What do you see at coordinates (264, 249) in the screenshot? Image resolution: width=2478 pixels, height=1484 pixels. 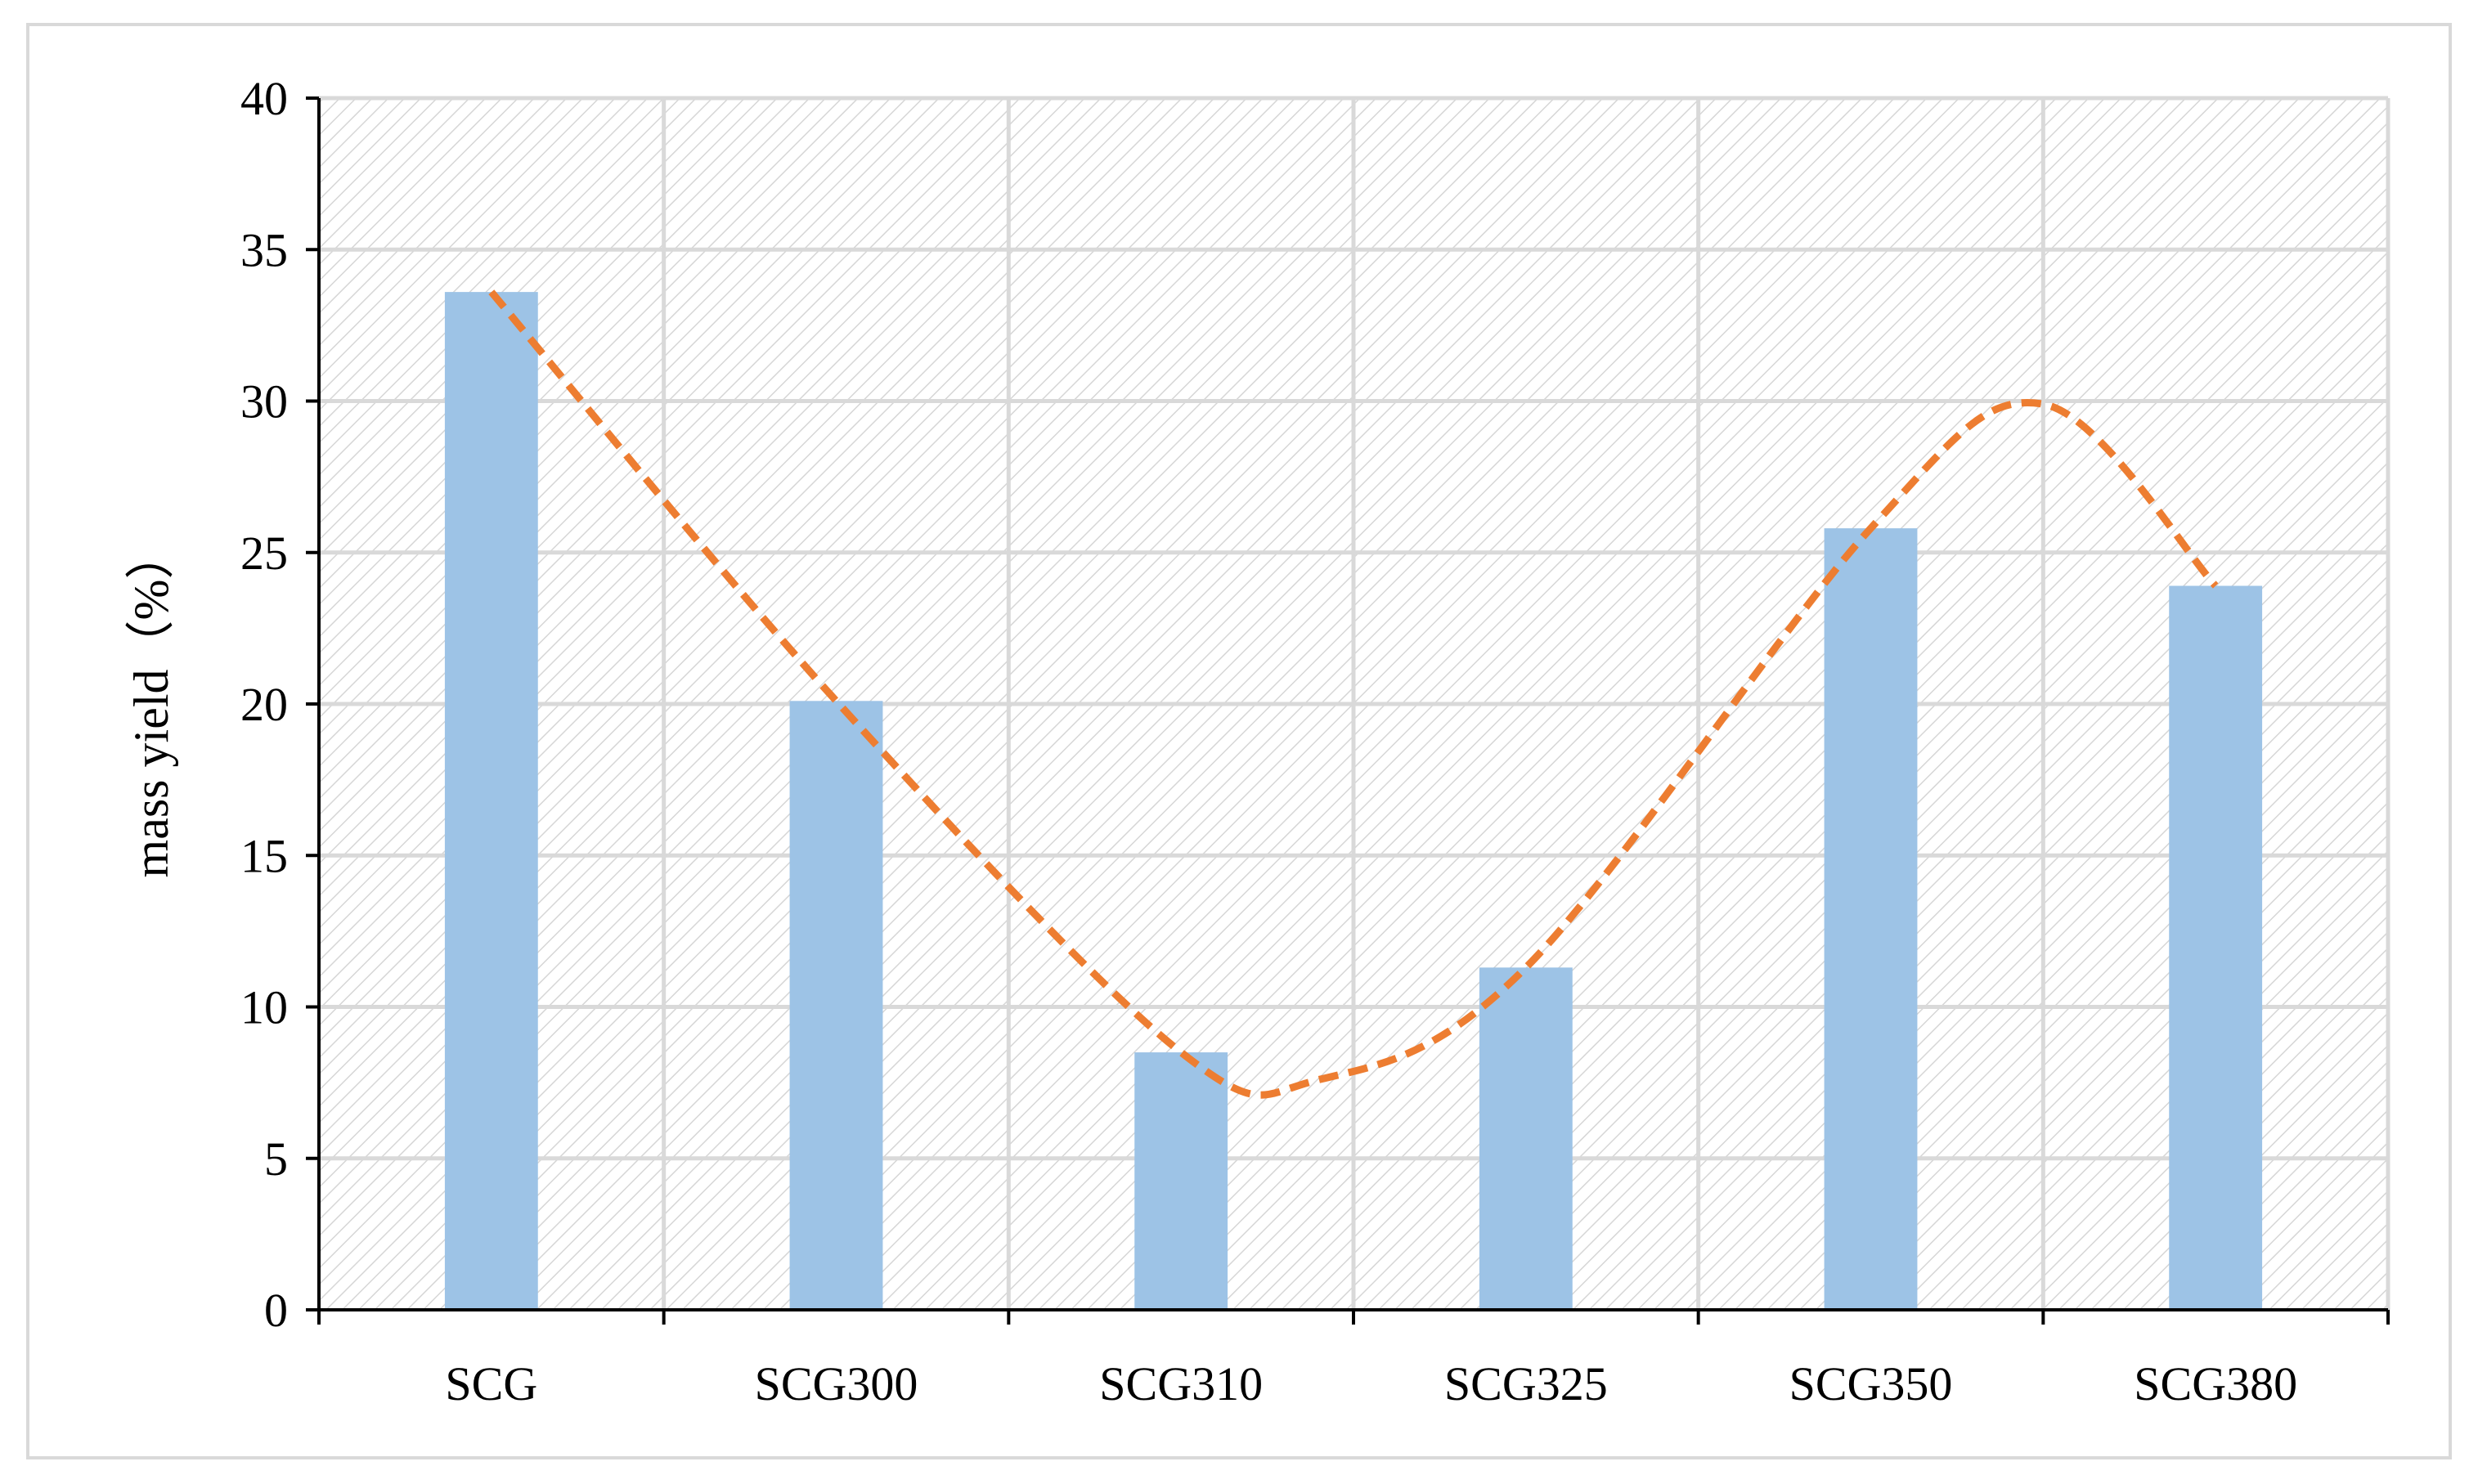 I see `y-tick-label: 35` at bounding box center [264, 249].